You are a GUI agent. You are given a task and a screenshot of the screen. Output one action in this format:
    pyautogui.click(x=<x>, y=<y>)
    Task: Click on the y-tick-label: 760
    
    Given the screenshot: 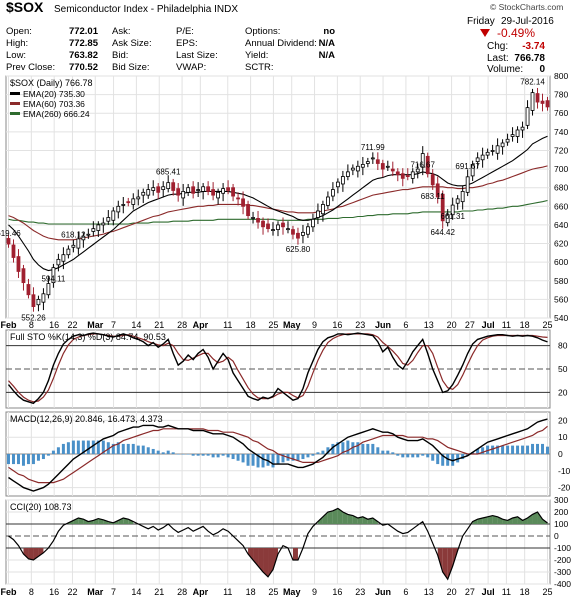 What is the action you would take?
    pyautogui.click(x=561, y=113)
    